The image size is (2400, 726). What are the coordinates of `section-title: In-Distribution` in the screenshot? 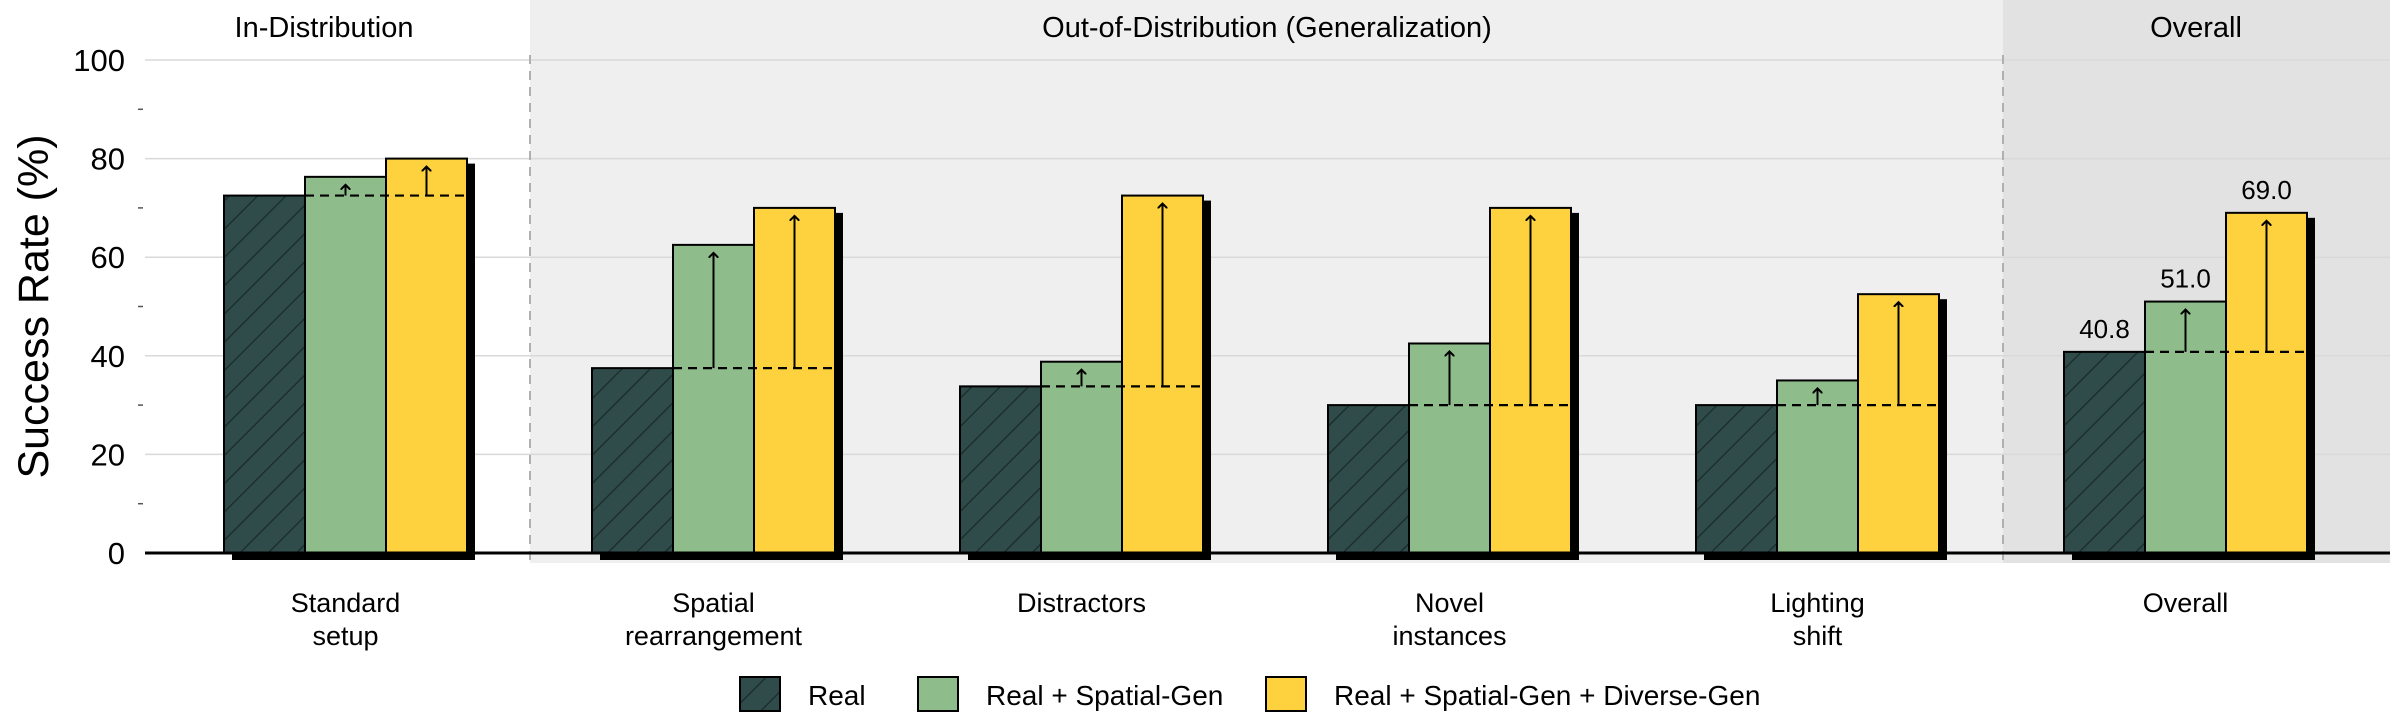 It's located at (324, 28).